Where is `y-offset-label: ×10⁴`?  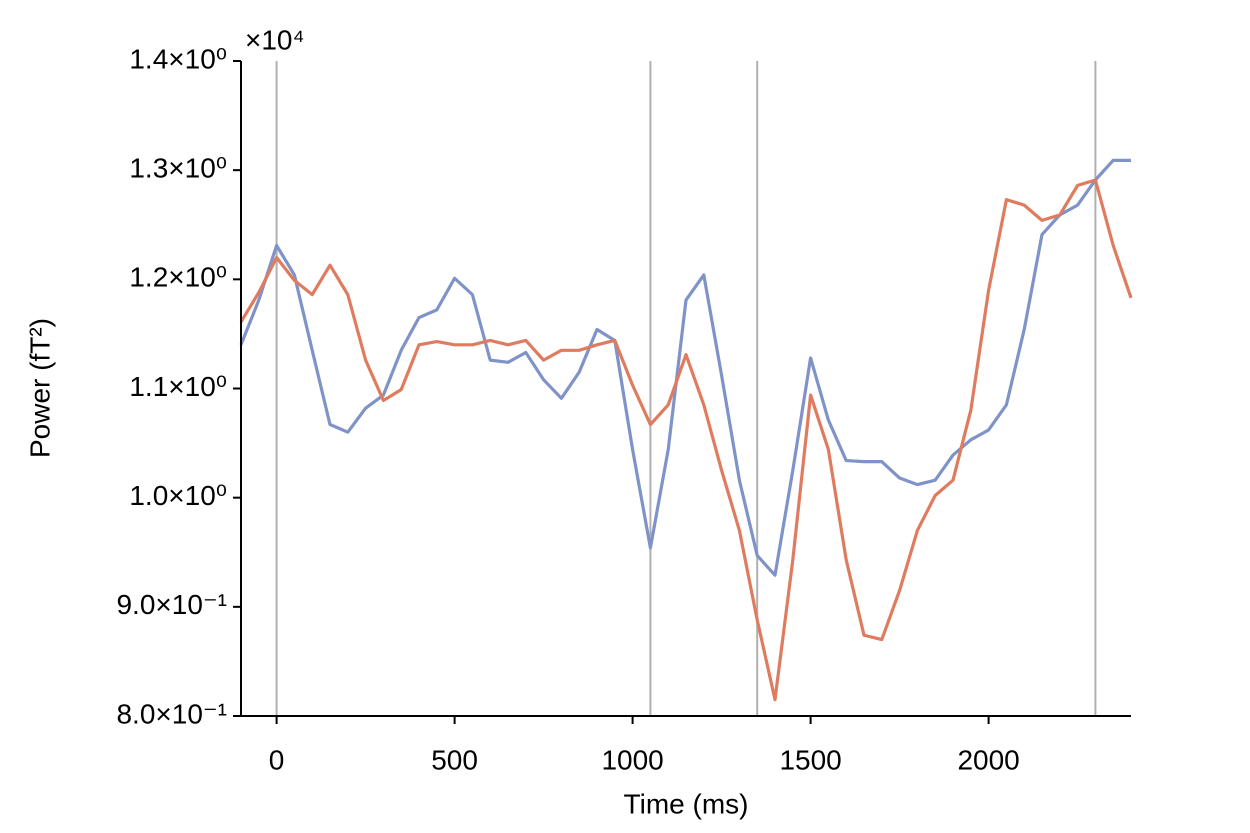 y-offset-label: ×10⁴ is located at coordinates (275, 39).